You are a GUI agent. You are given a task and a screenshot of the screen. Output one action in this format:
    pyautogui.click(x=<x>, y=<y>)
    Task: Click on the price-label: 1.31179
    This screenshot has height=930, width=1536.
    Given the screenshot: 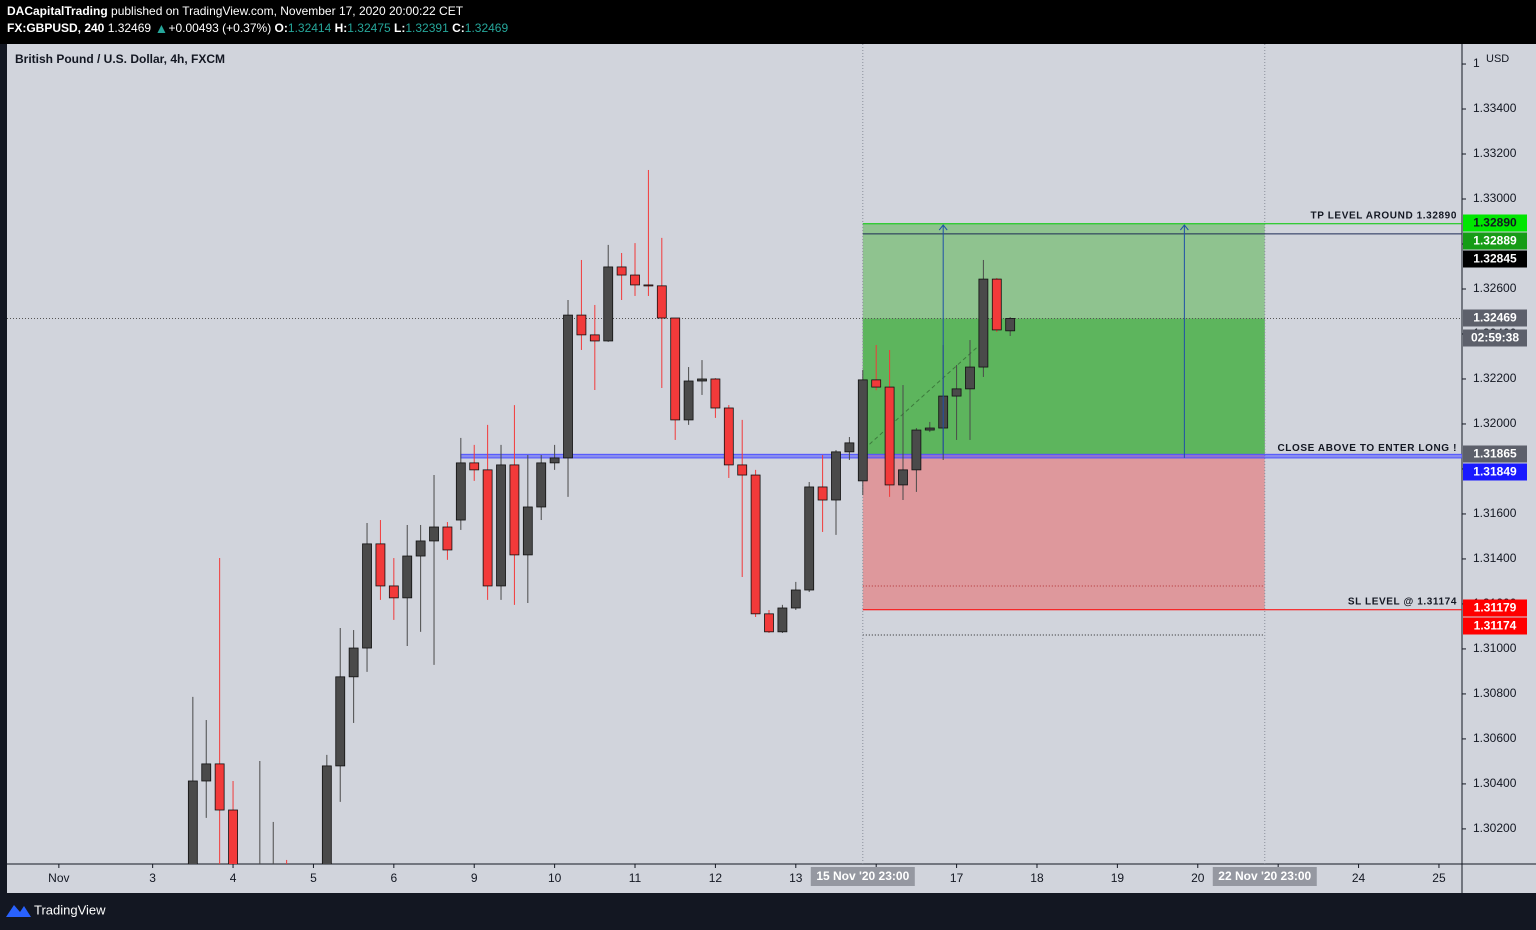 What is the action you would take?
    pyautogui.click(x=1495, y=608)
    